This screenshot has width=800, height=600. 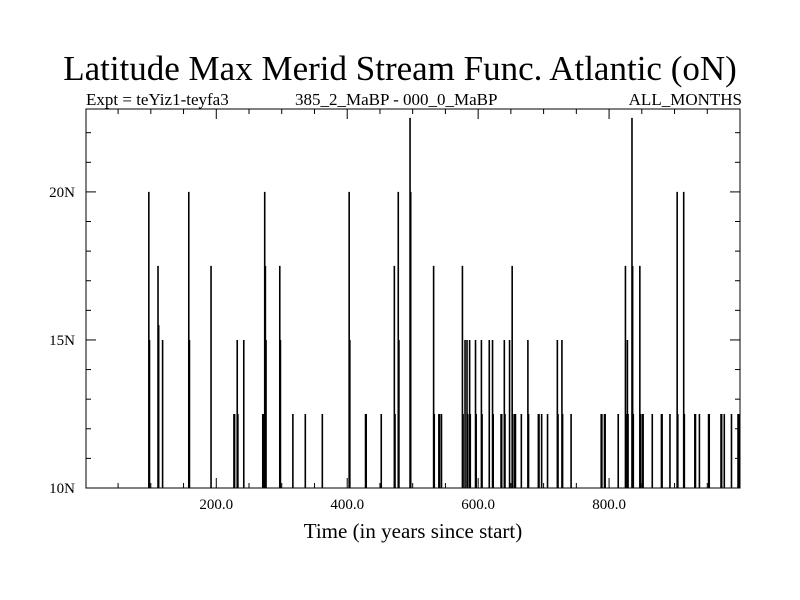 What do you see at coordinates (413, 531) in the screenshot?
I see `x-axis-label: Time (in years since start)` at bounding box center [413, 531].